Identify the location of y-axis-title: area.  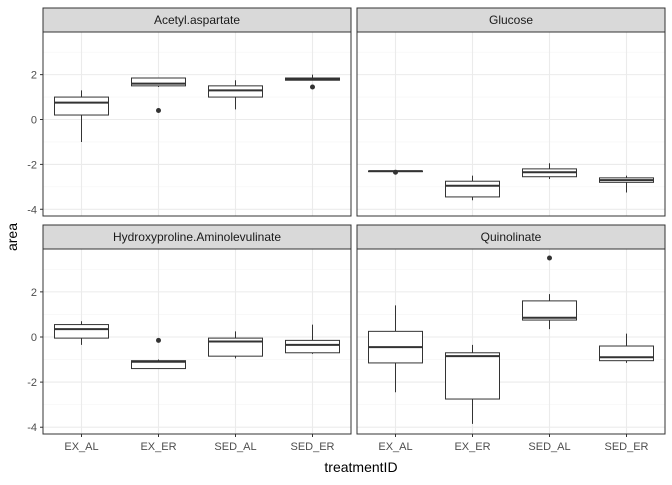
(12, 237).